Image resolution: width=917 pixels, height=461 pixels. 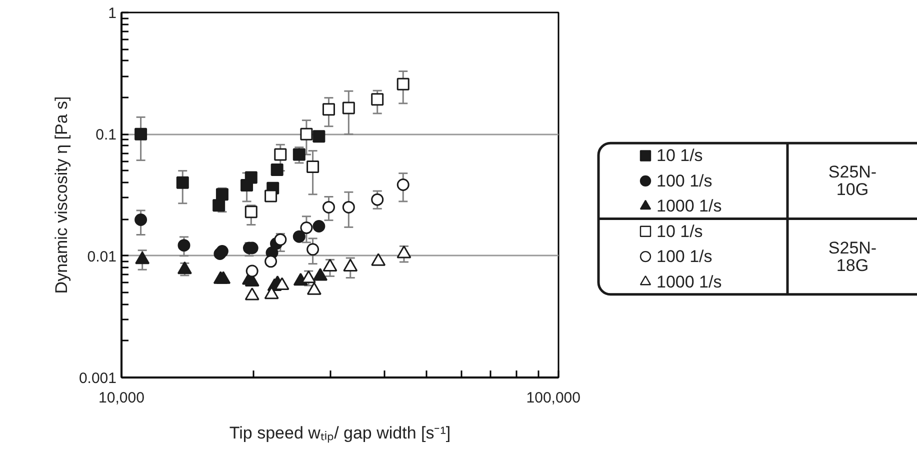 What do you see at coordinates (852, 256) in the screenshot?
I see `text: S25N- 18G` at bounding box center [852, 256].